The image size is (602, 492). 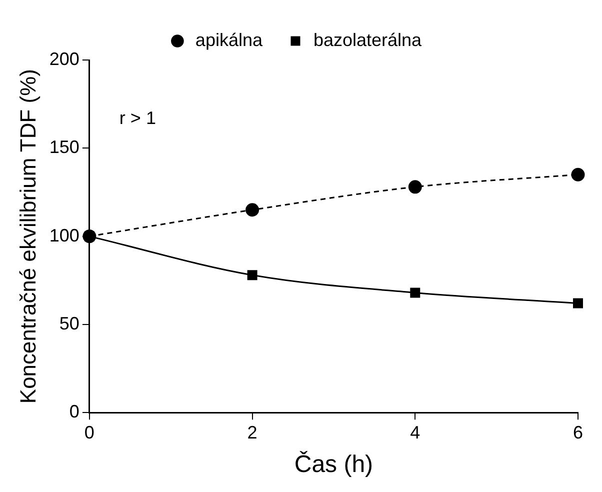 I want to click on y-tick-label: 50, so click(x=69, y=323).